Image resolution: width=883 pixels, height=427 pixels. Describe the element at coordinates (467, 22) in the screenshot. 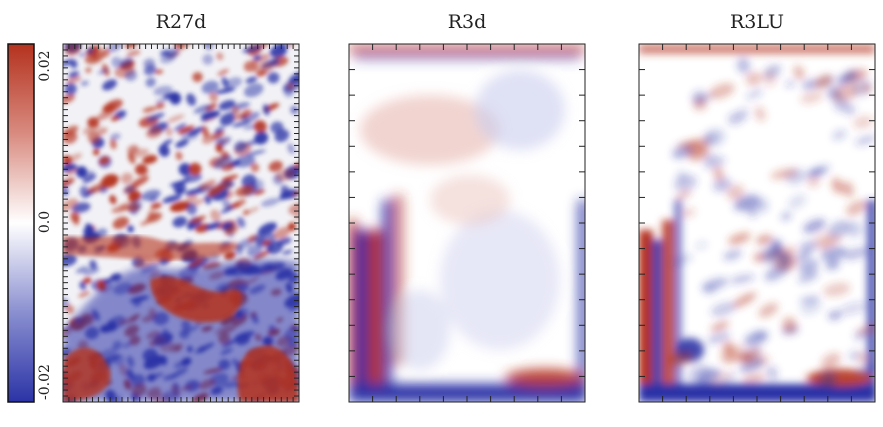

I see `panel-title-r3d: R3d` at that location.